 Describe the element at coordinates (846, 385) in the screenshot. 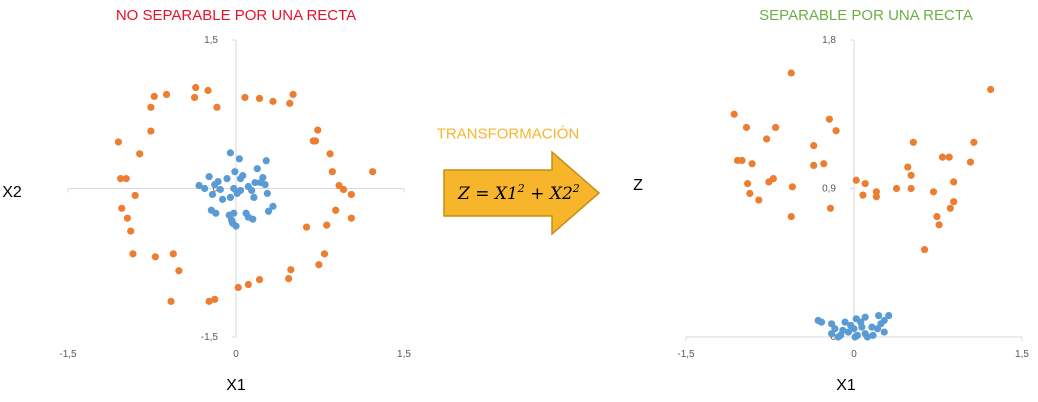

I see `right-x-axis-title: X1` at that location.